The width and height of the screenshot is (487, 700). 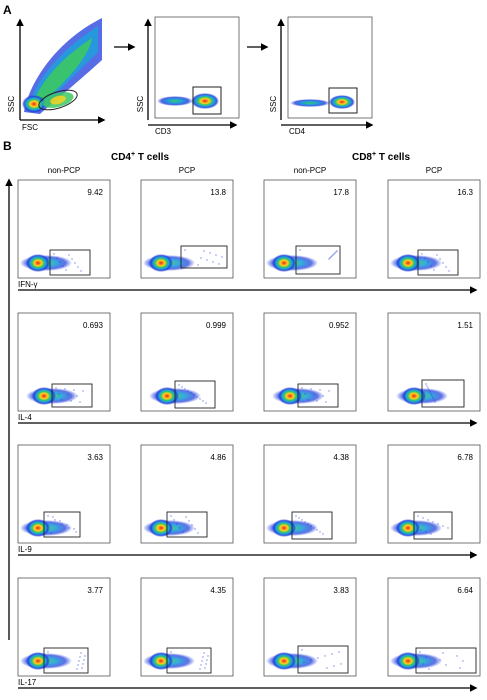 What do you see at coordinates (27, 682) in the screenshot?
I see `marker-label: IL-17` at bounding box center [27, 682].